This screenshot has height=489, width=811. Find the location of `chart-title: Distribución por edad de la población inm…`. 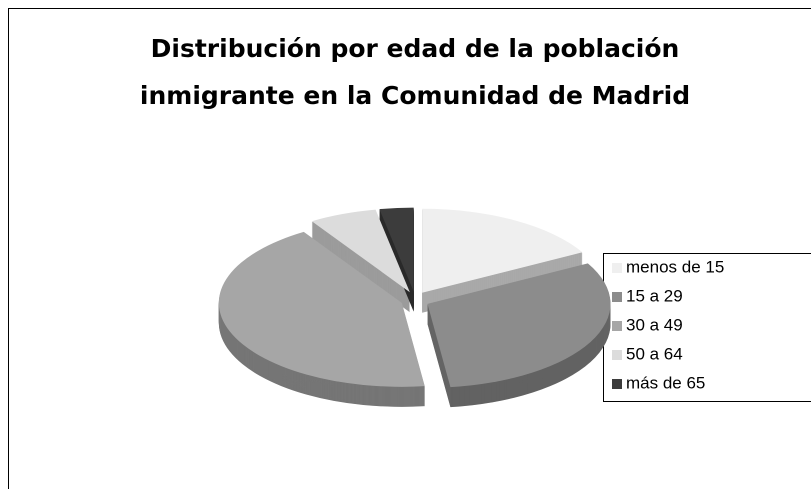

chart-title: Distribución por edad de la población inm… is located at coordinates (415, 72).